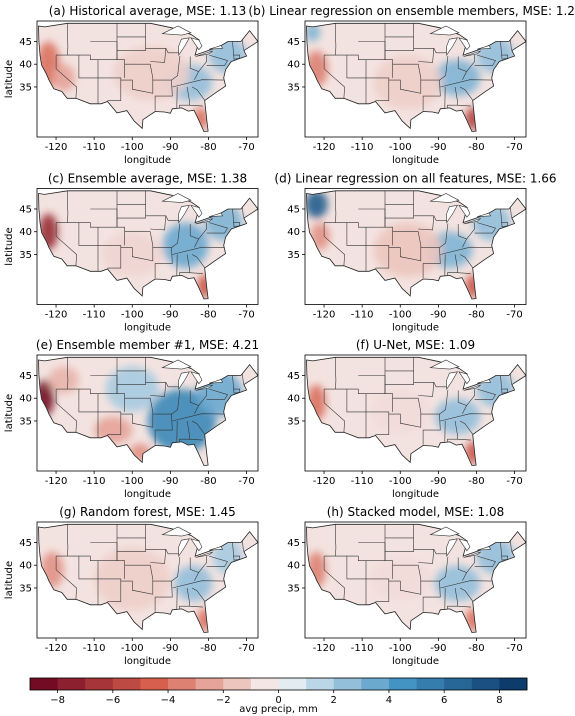 This screenshot has width=575, height=716. What do you see at coordinates (278, 700) in the screenshot?
I see `colorbar-tick-label: 0` at bounding box center [278, 700].